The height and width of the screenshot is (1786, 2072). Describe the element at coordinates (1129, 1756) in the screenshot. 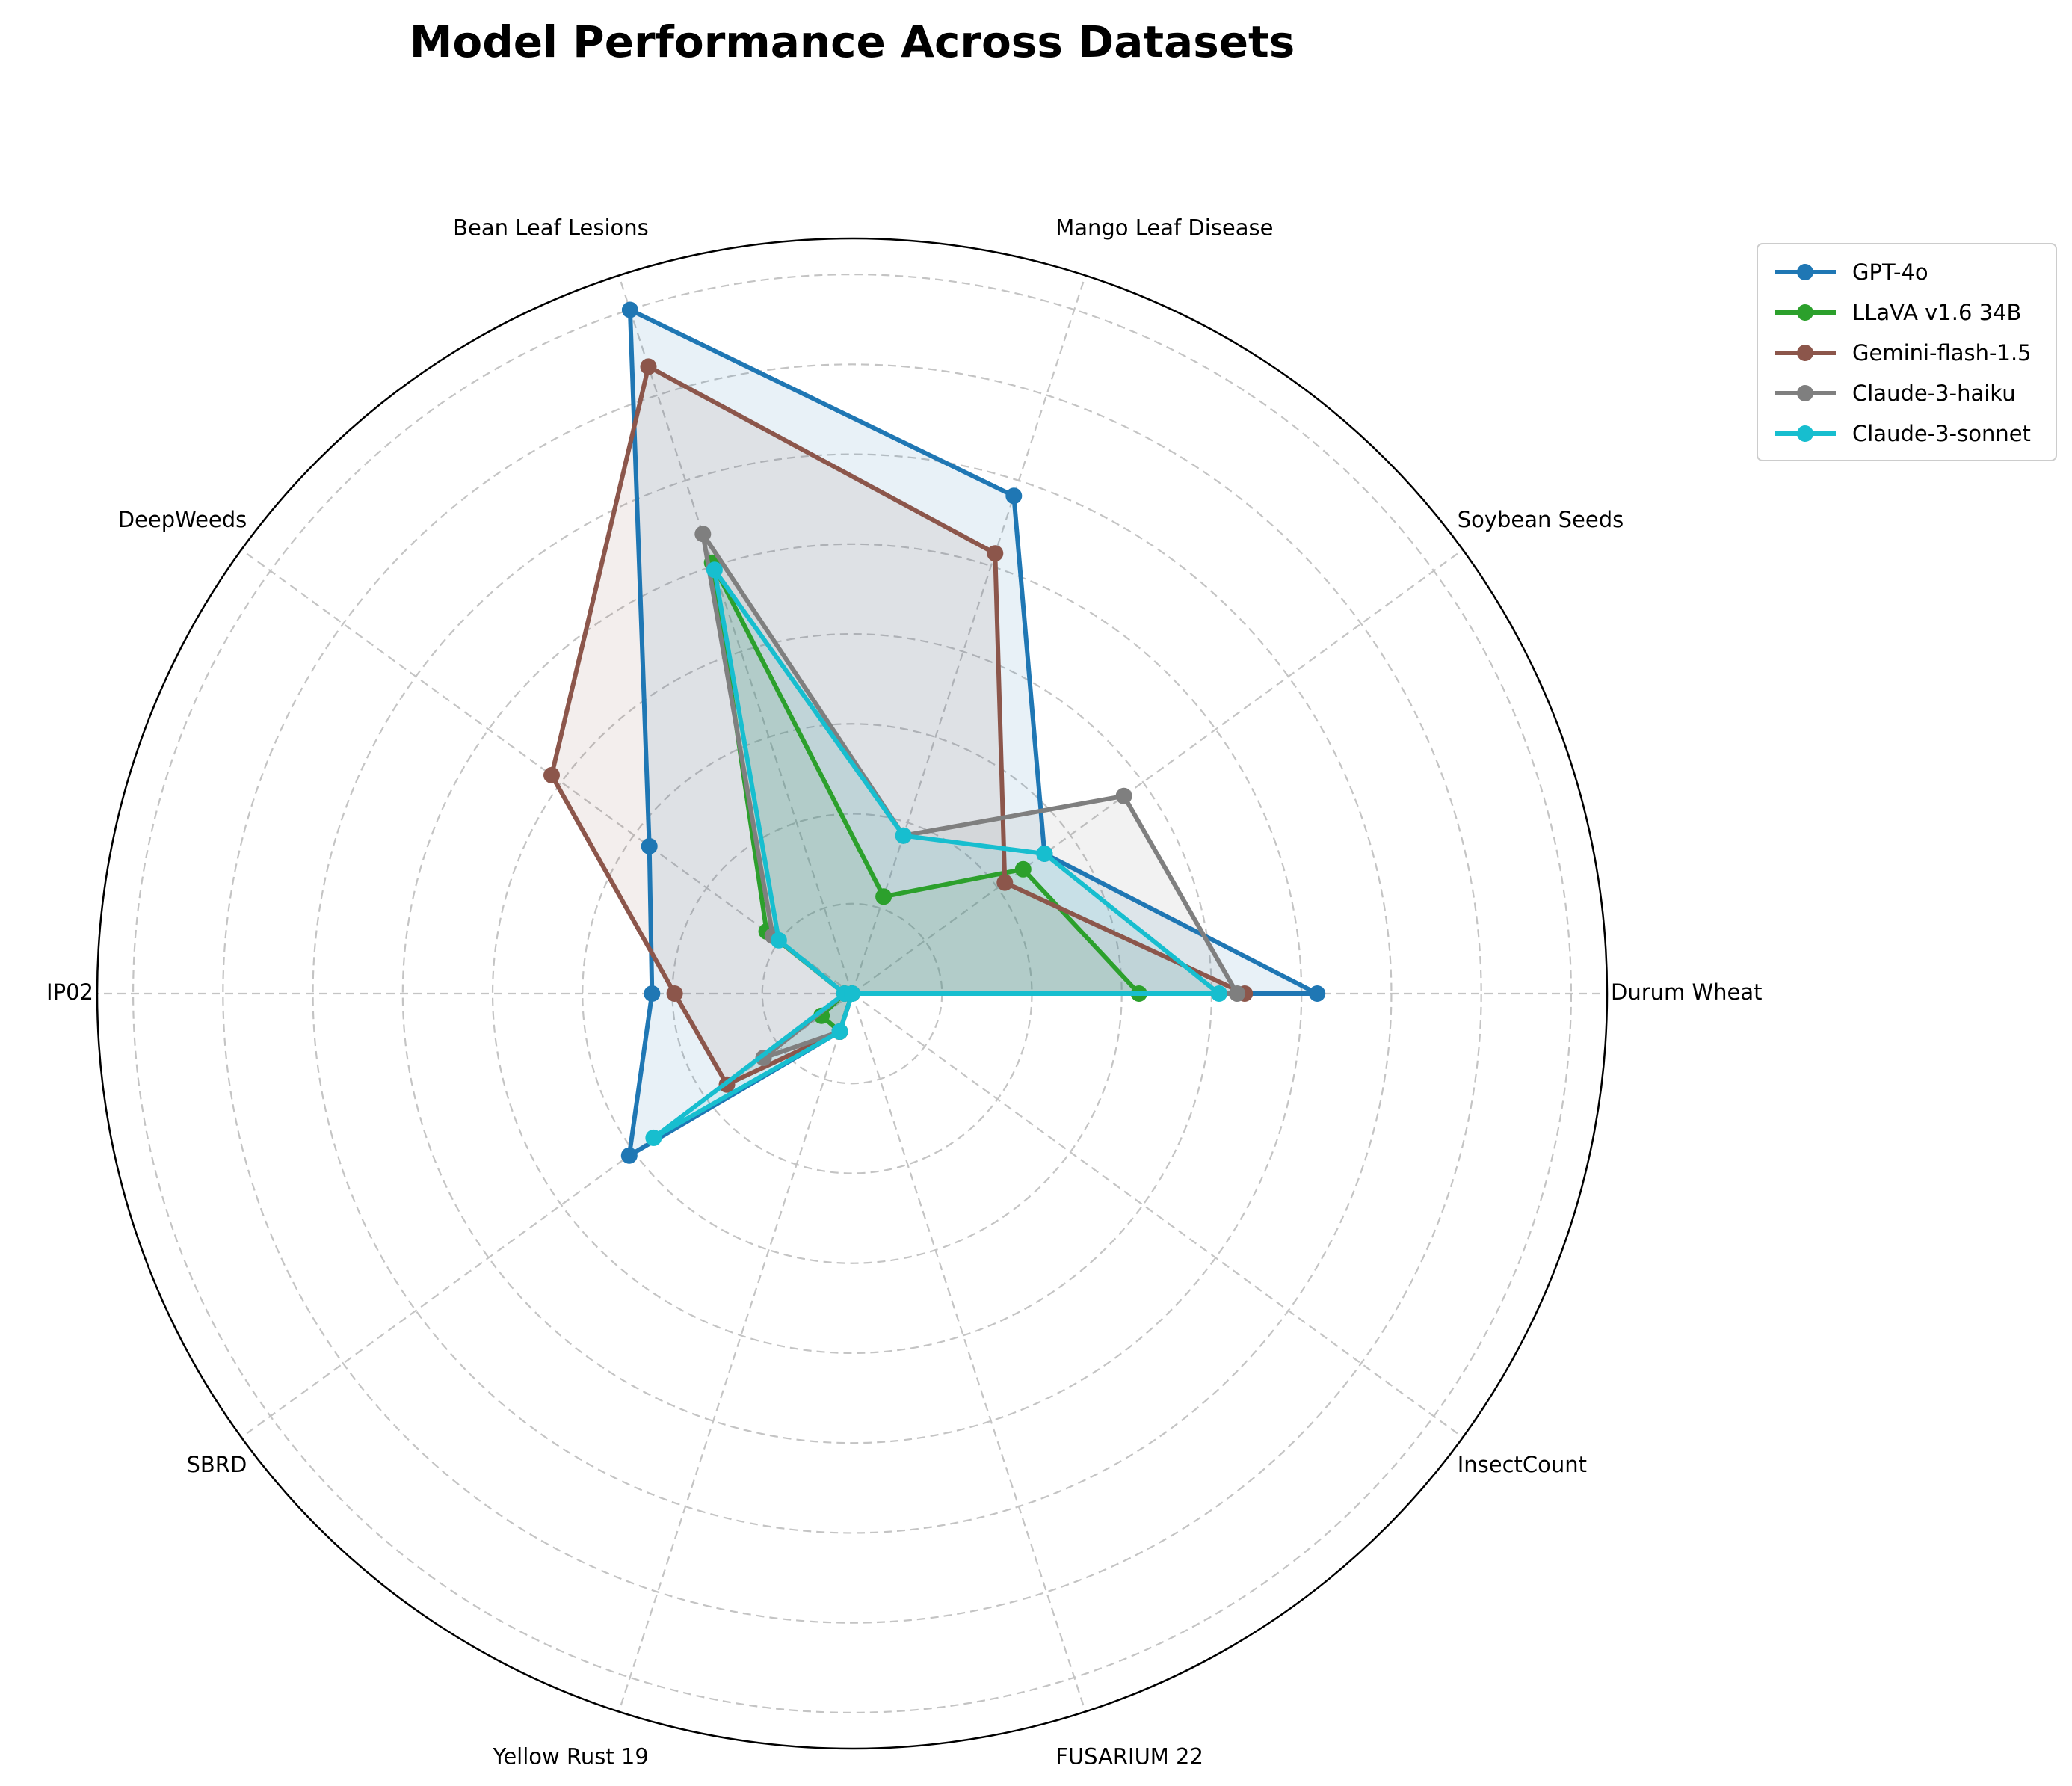

I see `category-label: FUSARIUM 22` at that location.